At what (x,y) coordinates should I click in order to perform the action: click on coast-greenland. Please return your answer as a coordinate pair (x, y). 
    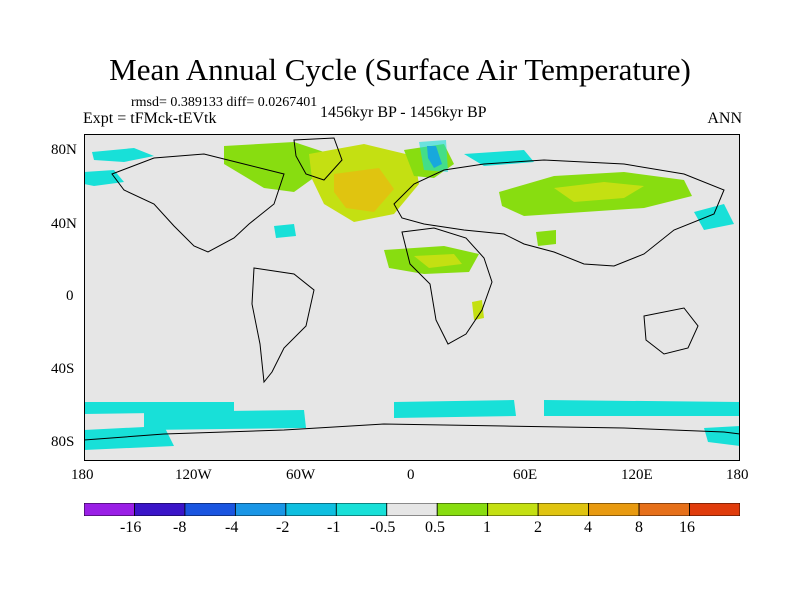
    Looking at the image, I should click on (318, 159).